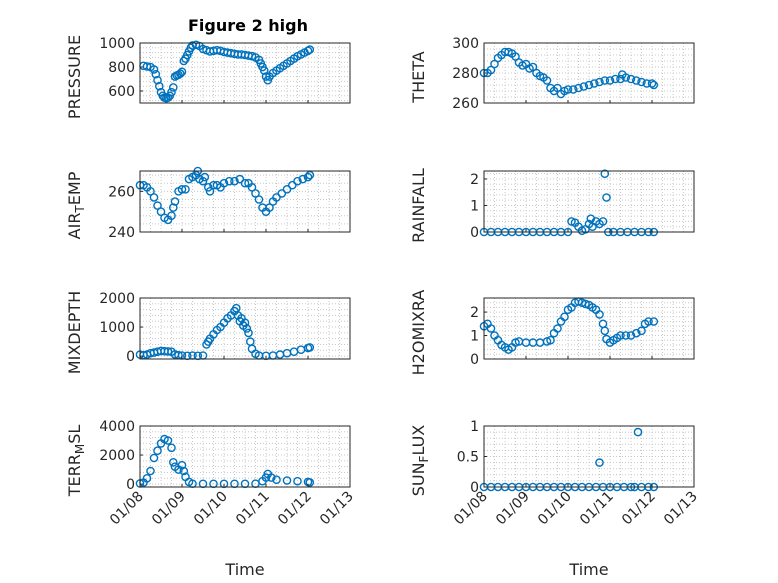  I want to click on x-tick-label: 01/10, so click(211, 509).